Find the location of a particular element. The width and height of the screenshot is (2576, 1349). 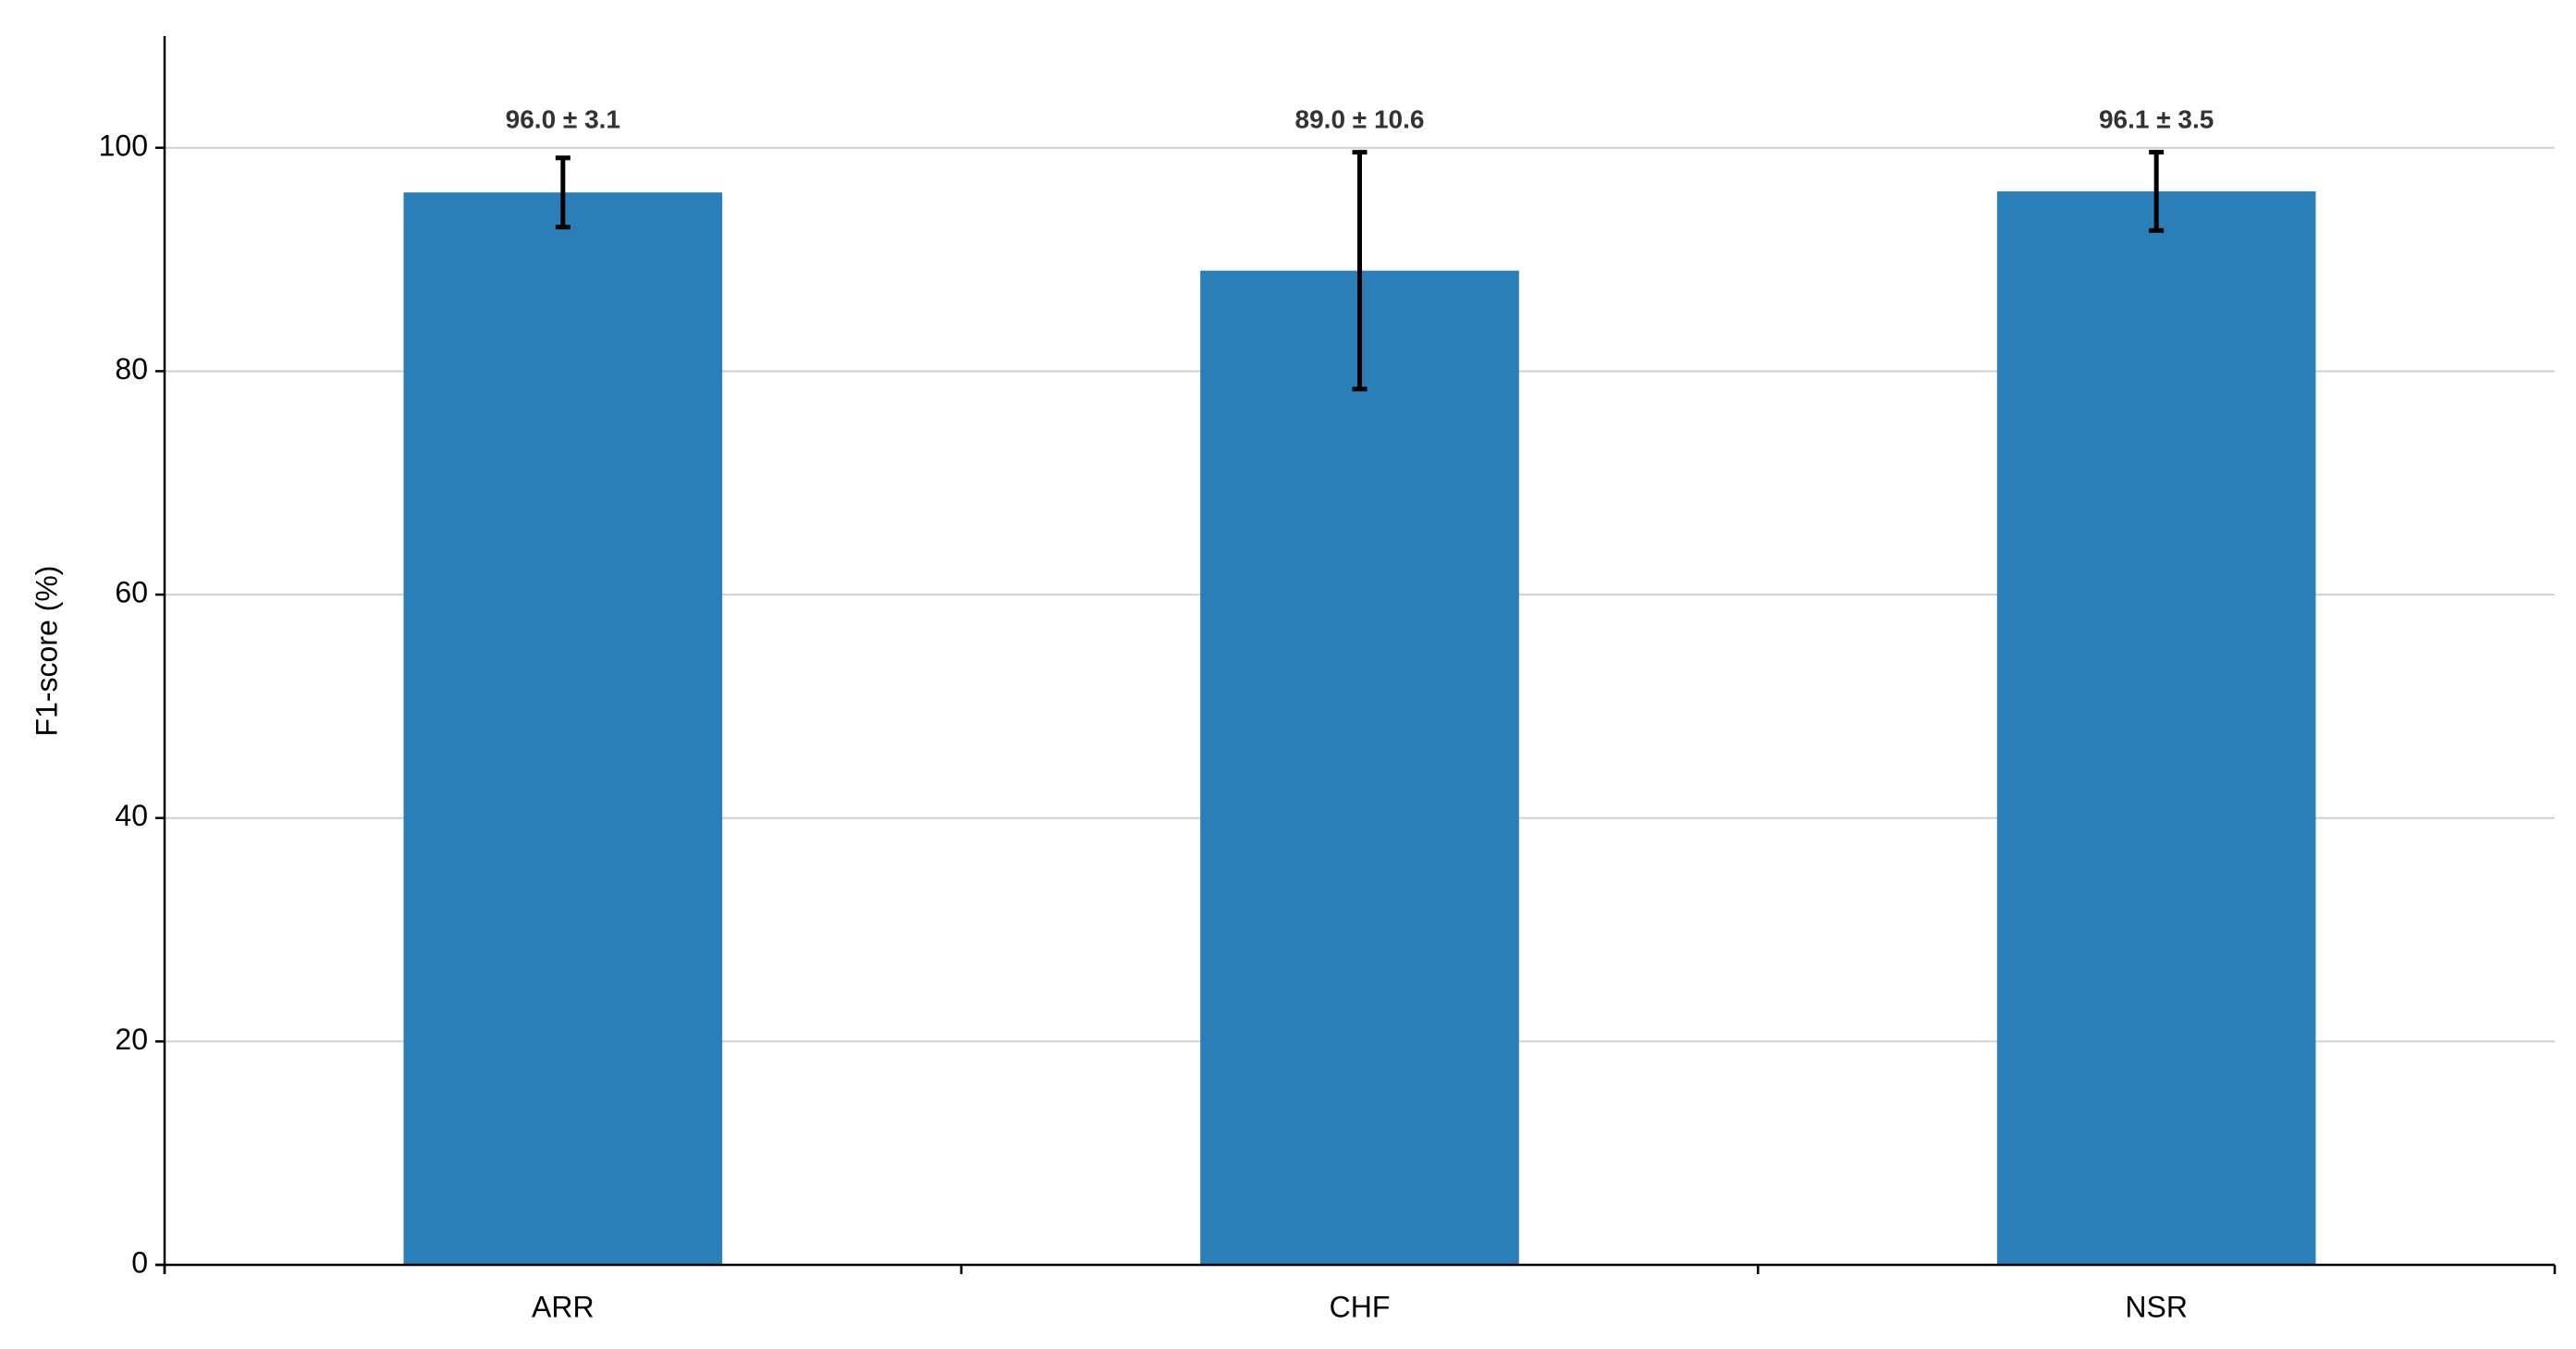

y-axis-label: F1-score (%) is located at coordinates (46, 651).